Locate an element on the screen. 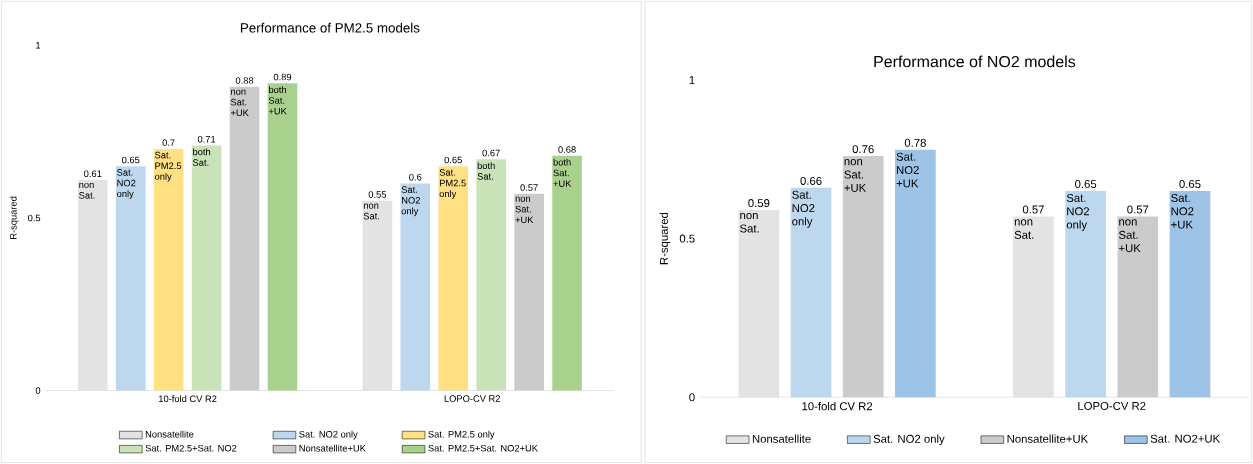  data-label: 0.89 is located at coordinates (282, 77).